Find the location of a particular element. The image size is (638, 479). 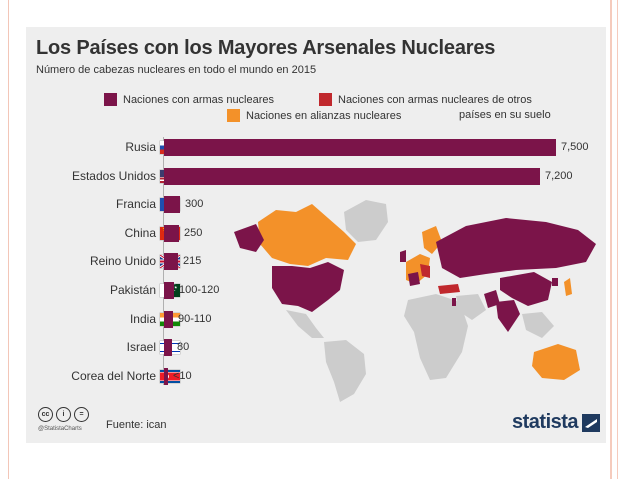

map-alaska is located at coordinates (249, 238).